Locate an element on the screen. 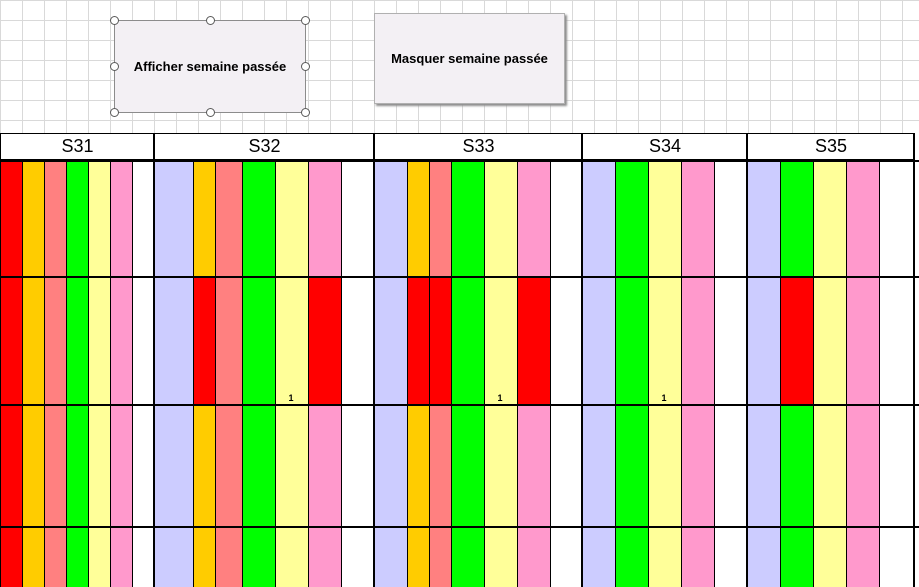 The height and width of the screenshot is (587, 919). show-last-week-button: Afficher semaine passée is located at coordinates (210, 66).